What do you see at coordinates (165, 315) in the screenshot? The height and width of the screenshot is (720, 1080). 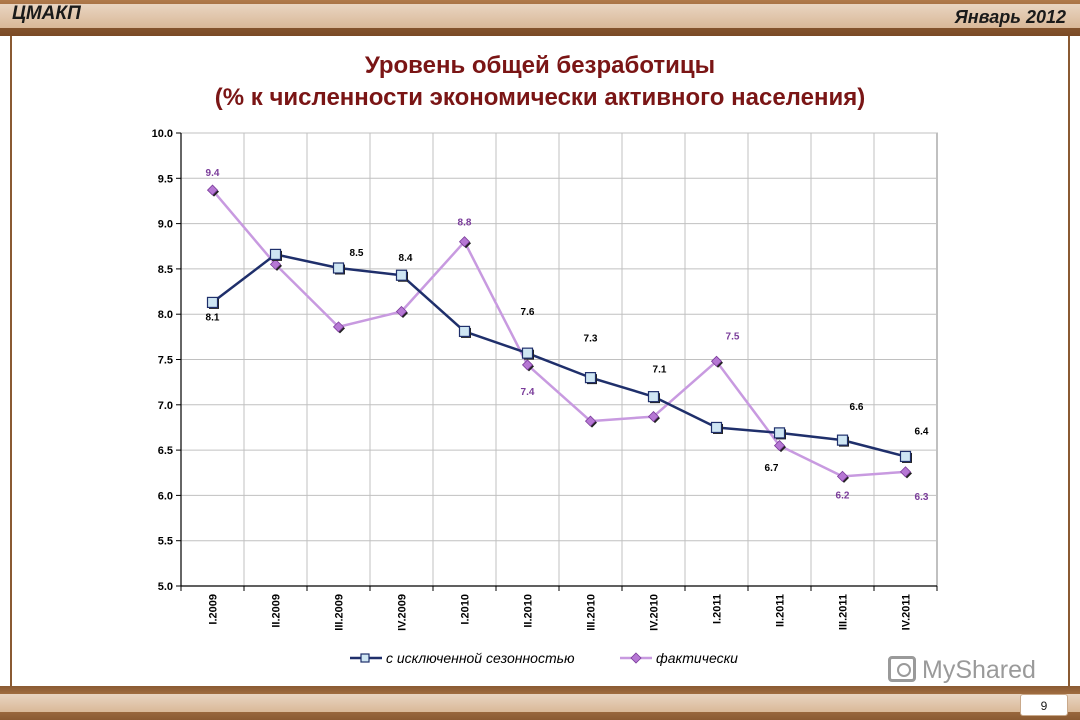 I see `y-tick-label: 8.0` at bounding box center [165, 315].